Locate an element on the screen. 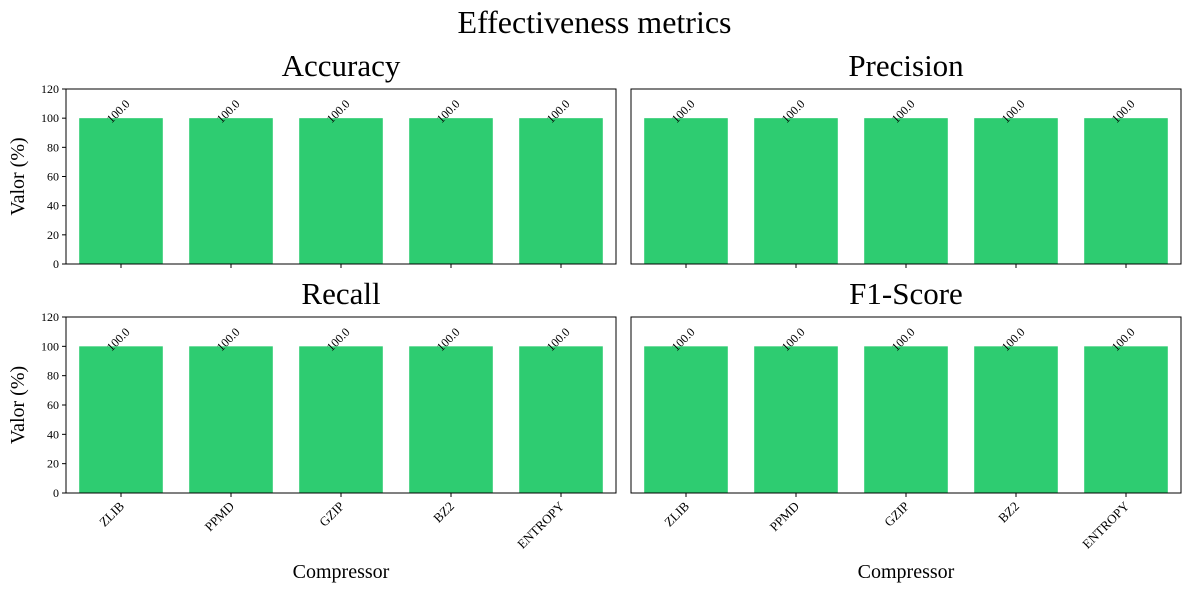 This screenshot has width=1189, height=593. accuracy-axes-frame is located at coordinates (341, 176).